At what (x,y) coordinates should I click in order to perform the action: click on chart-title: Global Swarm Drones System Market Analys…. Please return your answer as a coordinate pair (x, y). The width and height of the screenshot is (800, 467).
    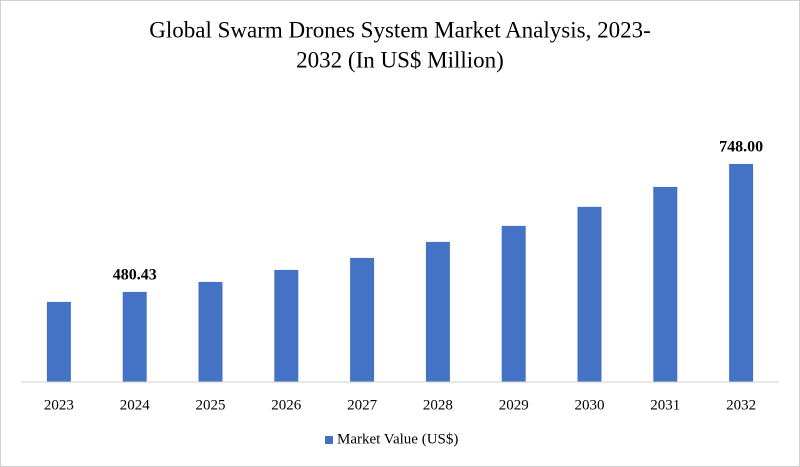
    Looking at the image, I should click on (399, 29).